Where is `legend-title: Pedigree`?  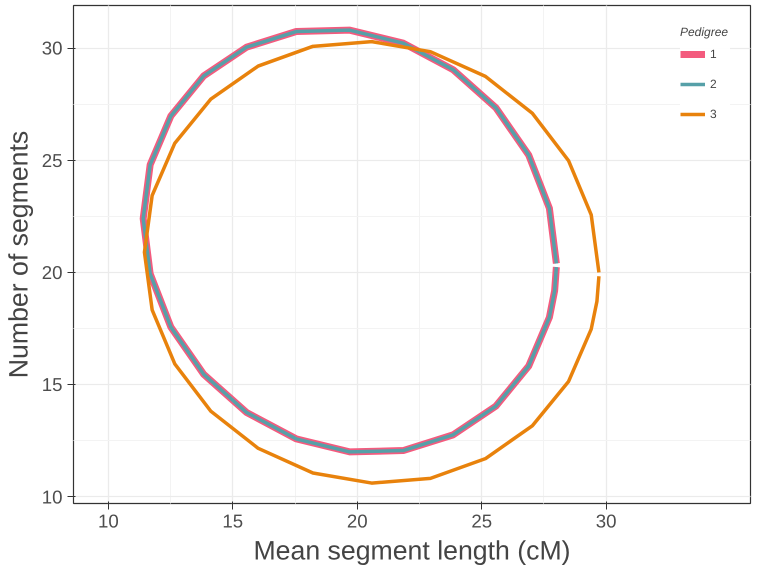
legend-title: Pedigree is located at coordinates (705, 32).